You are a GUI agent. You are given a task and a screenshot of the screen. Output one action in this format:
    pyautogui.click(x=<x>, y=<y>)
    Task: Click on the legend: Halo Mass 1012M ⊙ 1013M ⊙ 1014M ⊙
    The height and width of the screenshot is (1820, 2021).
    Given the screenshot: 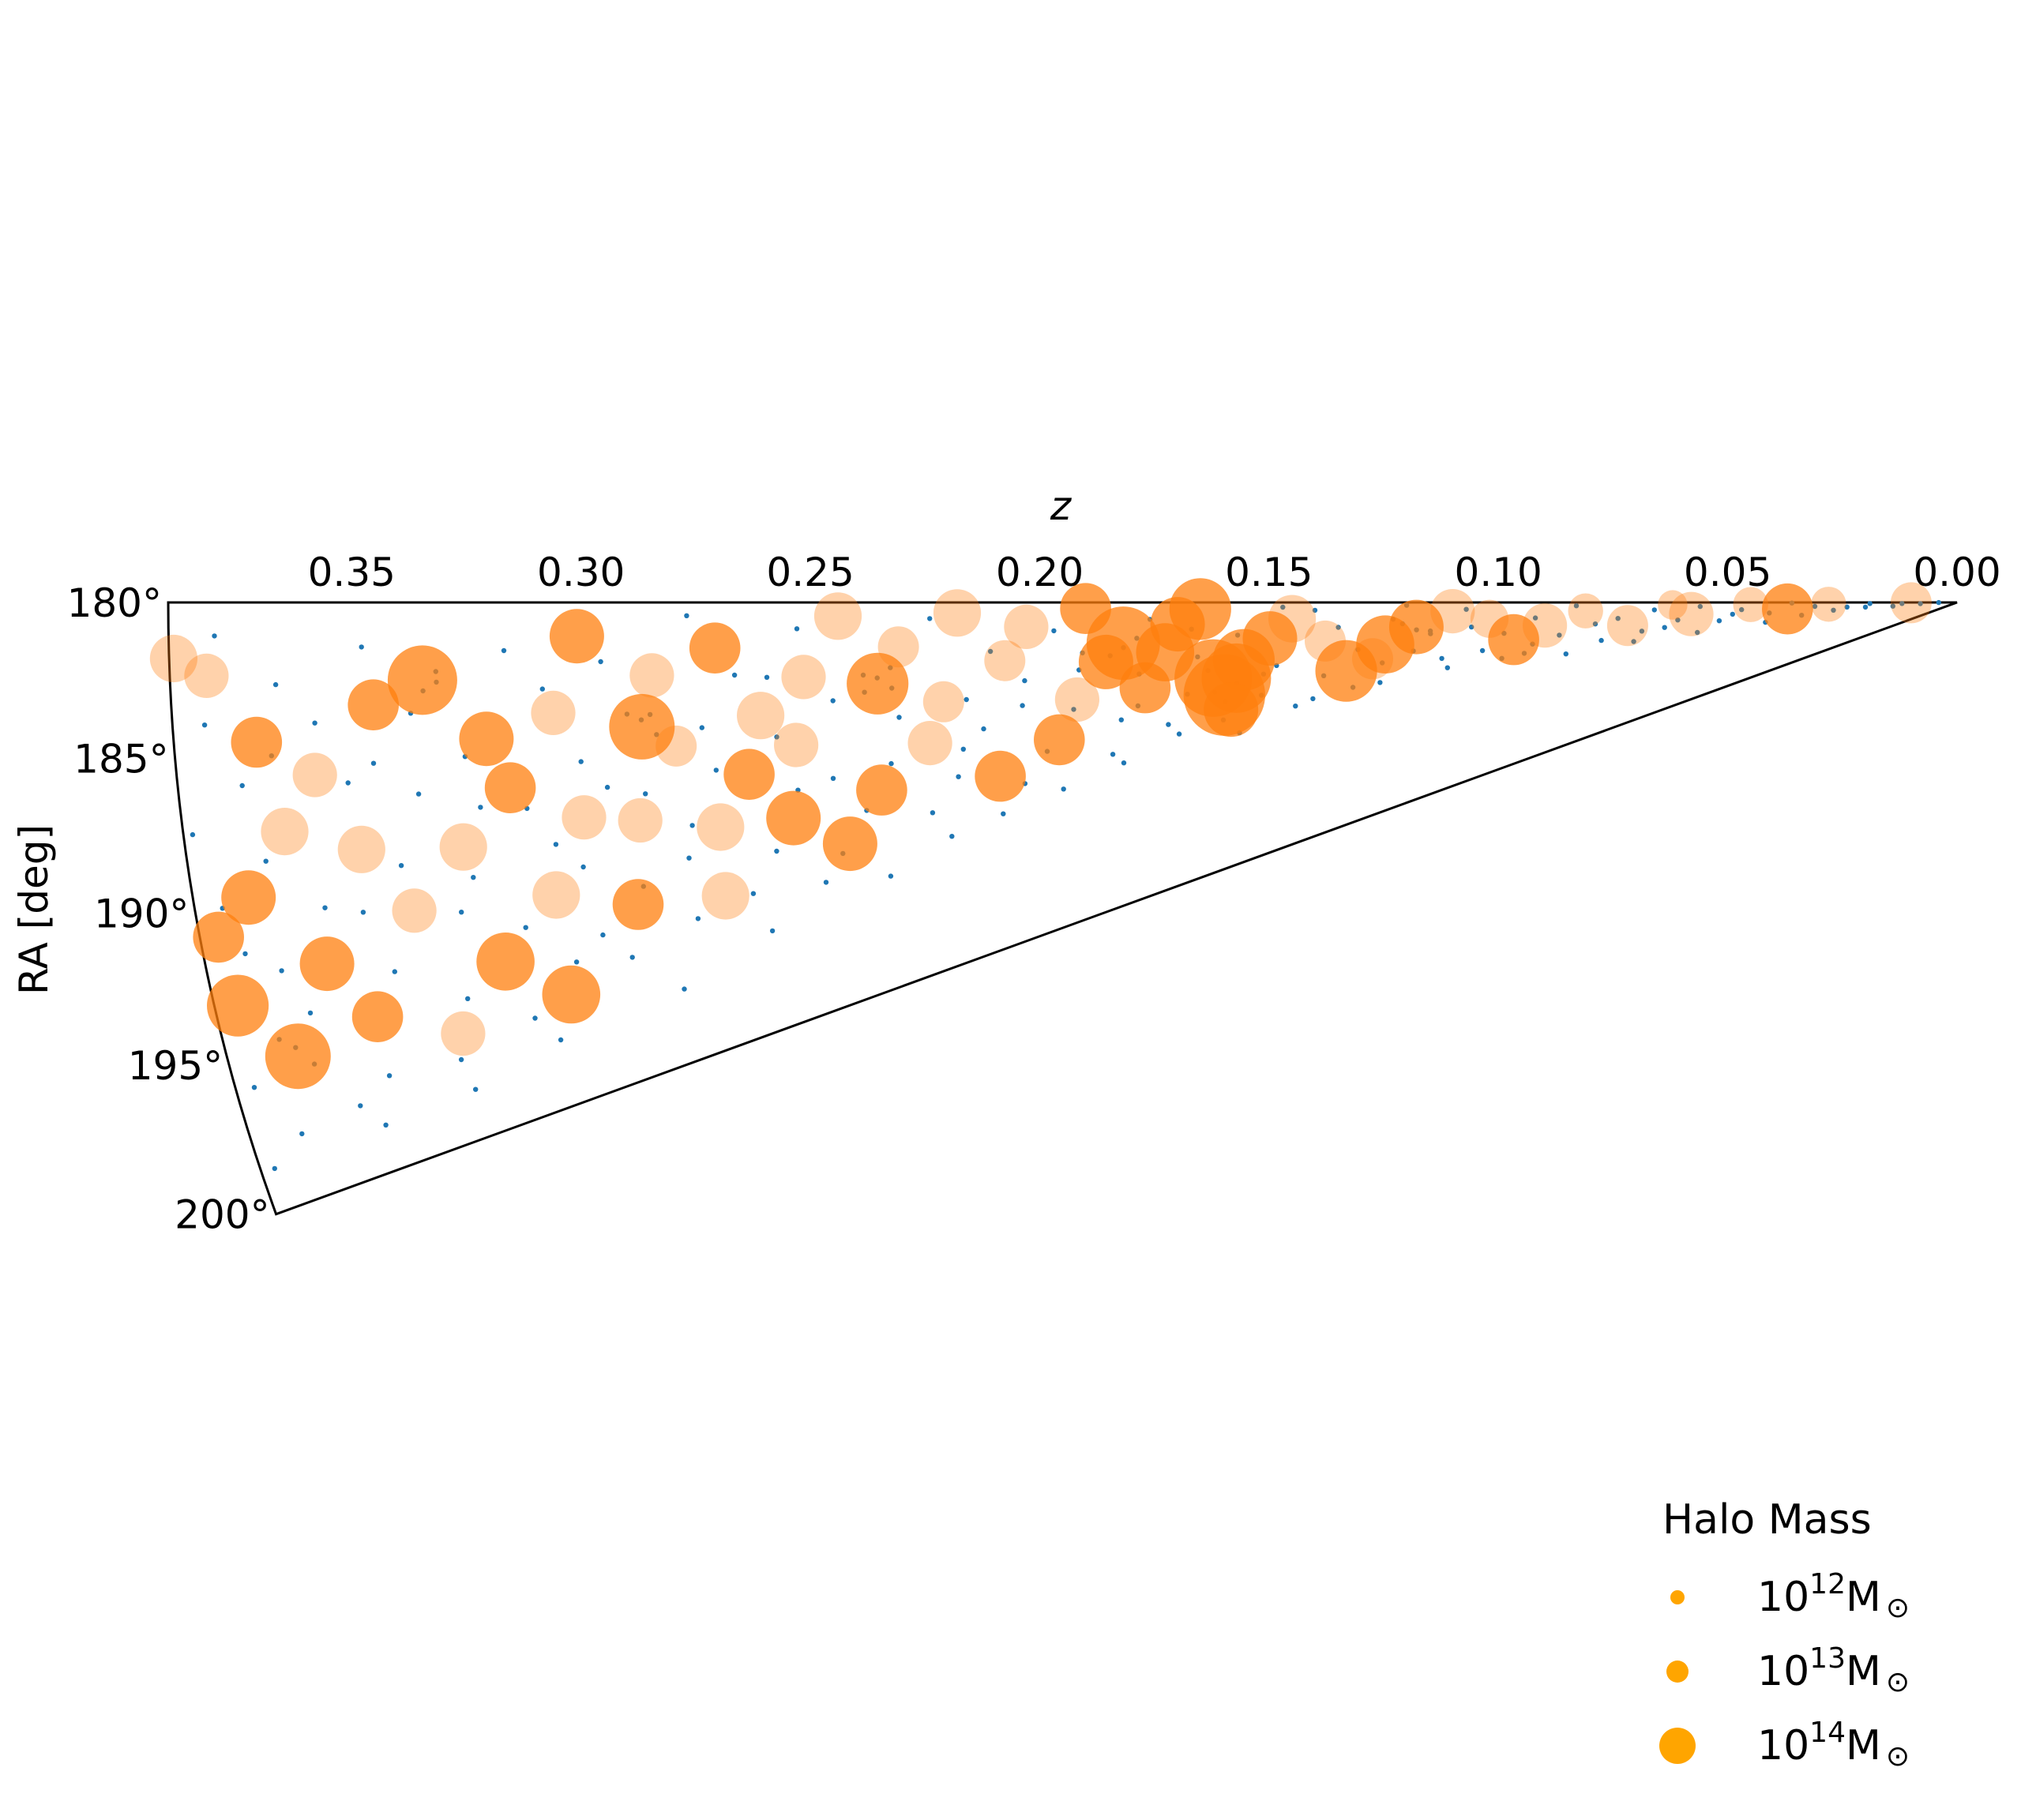 What is the action you would take?
    pyautogui.click(x=1784, y=1634)
    